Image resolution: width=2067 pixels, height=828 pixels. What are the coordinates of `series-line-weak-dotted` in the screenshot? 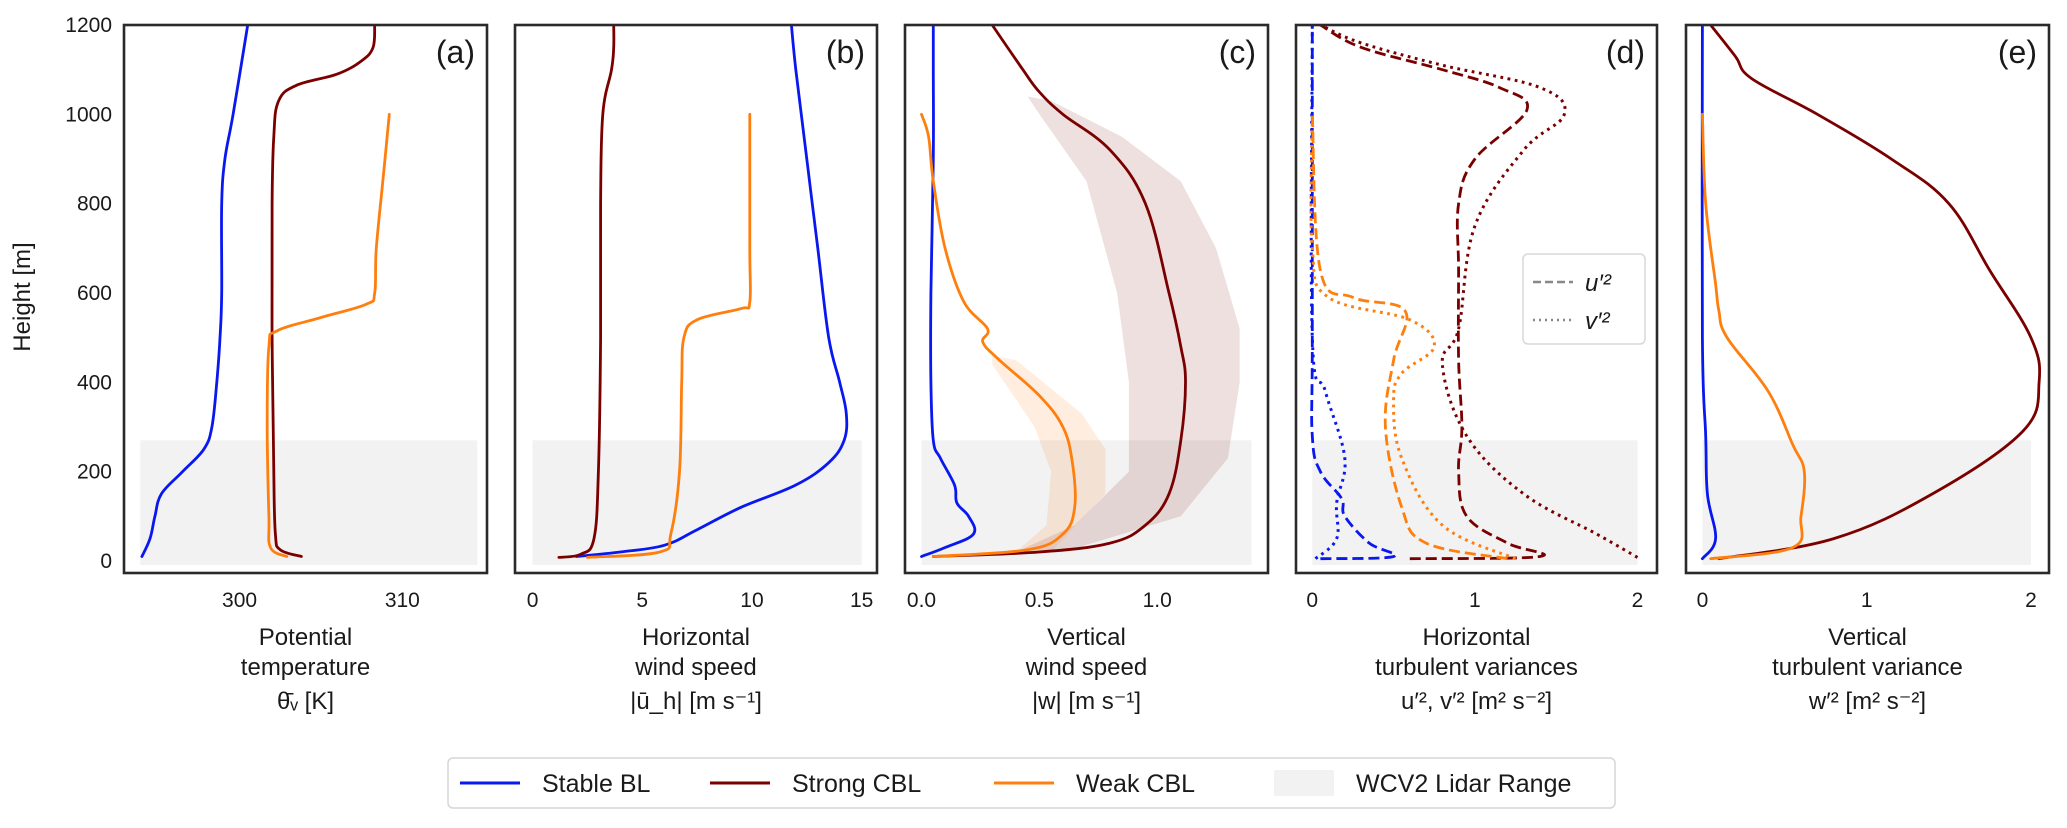 It's located at (1413, 337).